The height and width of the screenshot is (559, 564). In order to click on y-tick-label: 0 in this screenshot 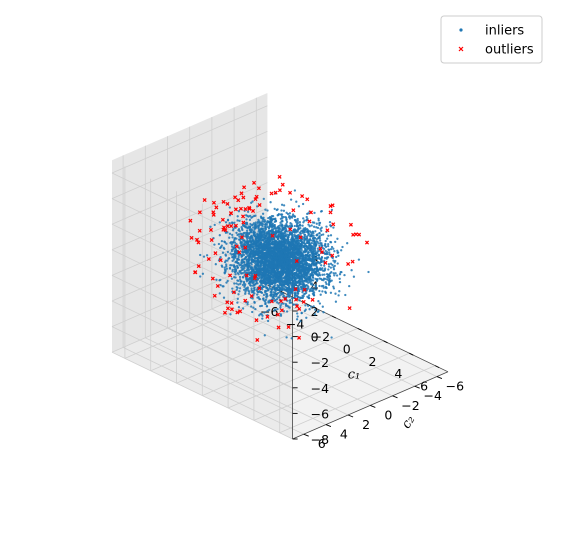, I will do `click(388, 414)`.